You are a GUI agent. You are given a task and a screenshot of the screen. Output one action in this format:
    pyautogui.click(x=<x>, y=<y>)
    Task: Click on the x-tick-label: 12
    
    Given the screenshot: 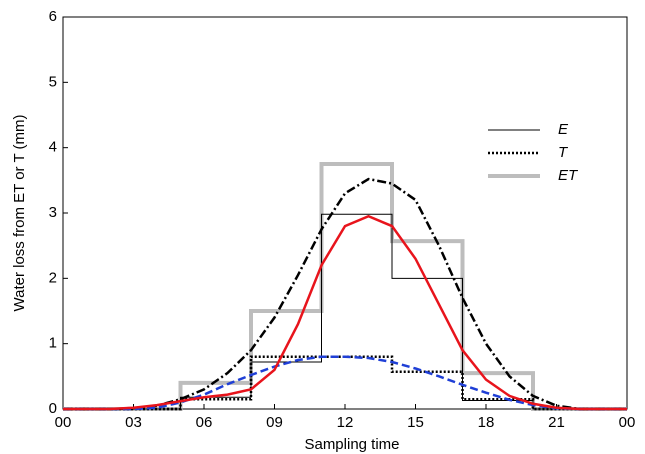 What is the action you would take?
    pyautogui.click(x=345, y=422)
    